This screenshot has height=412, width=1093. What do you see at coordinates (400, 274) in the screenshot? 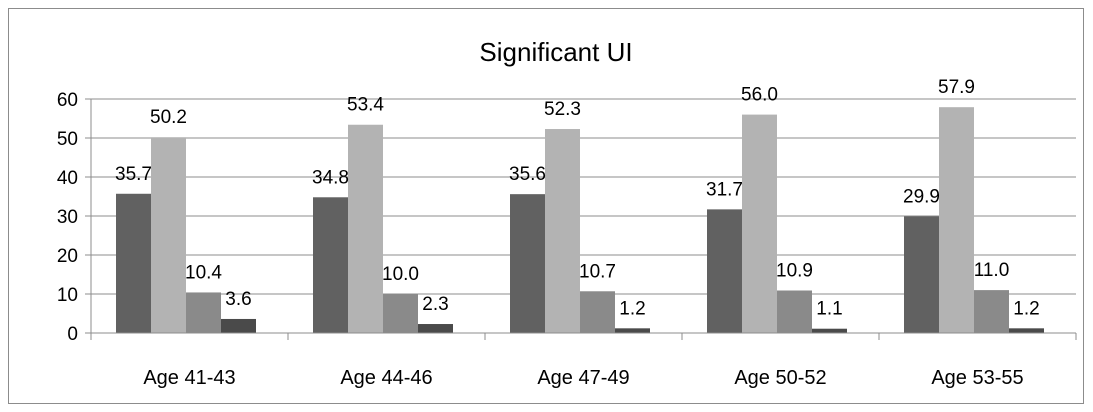
I see `data-label: 10.0` at bounding box center [400, 274].